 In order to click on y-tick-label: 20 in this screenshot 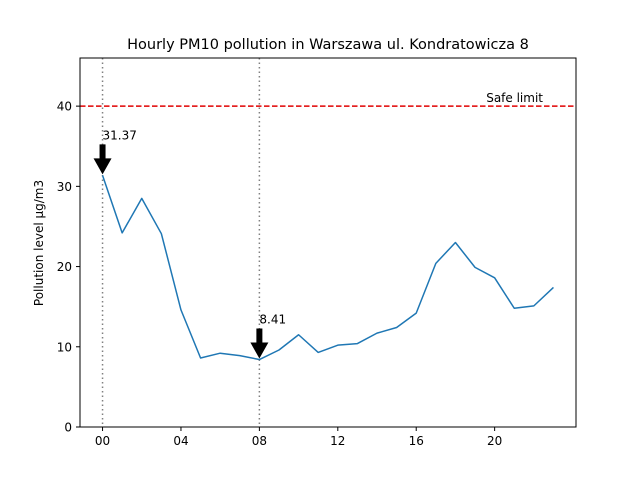, I will do `click(64, 267)`.